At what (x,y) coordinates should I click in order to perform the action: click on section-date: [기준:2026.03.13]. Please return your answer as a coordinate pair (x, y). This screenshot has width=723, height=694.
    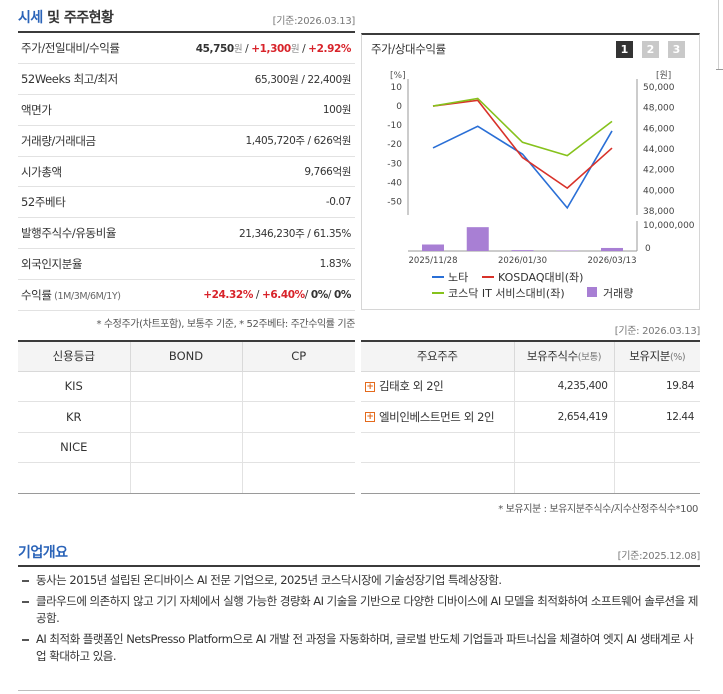
    Looking at the image, I should click on (314, 21).